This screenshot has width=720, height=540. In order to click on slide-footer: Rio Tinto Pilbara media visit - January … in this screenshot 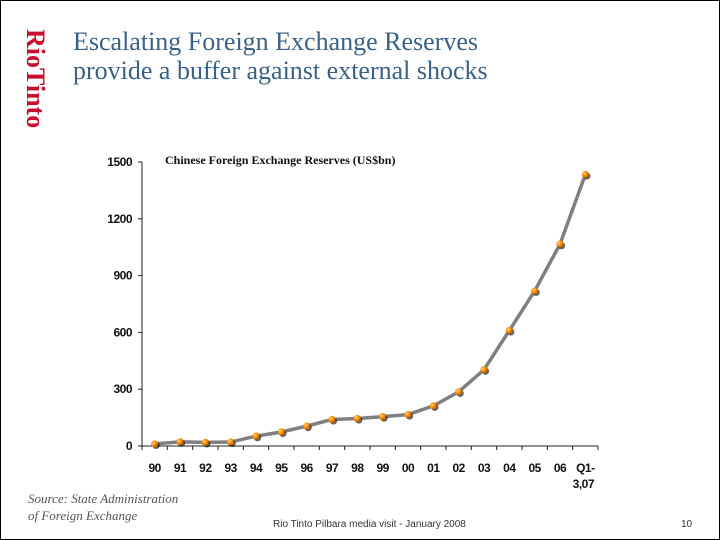, I will do `click(369, 524)`.